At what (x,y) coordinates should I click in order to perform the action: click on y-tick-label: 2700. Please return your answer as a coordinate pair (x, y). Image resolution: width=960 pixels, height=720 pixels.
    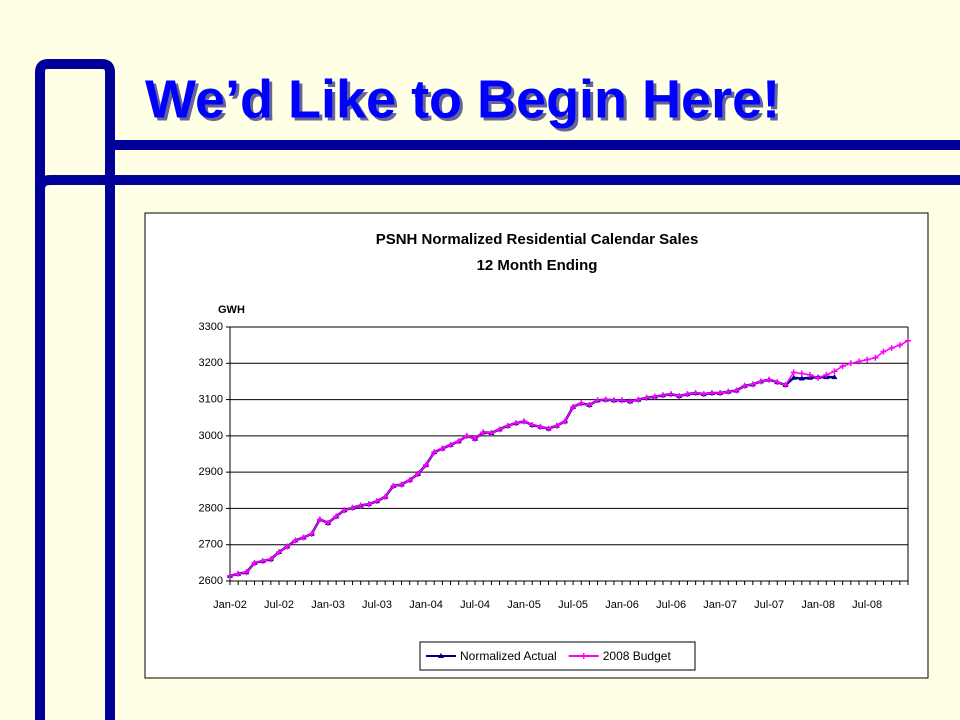
    Looking at the image, I should click on (211, 545).